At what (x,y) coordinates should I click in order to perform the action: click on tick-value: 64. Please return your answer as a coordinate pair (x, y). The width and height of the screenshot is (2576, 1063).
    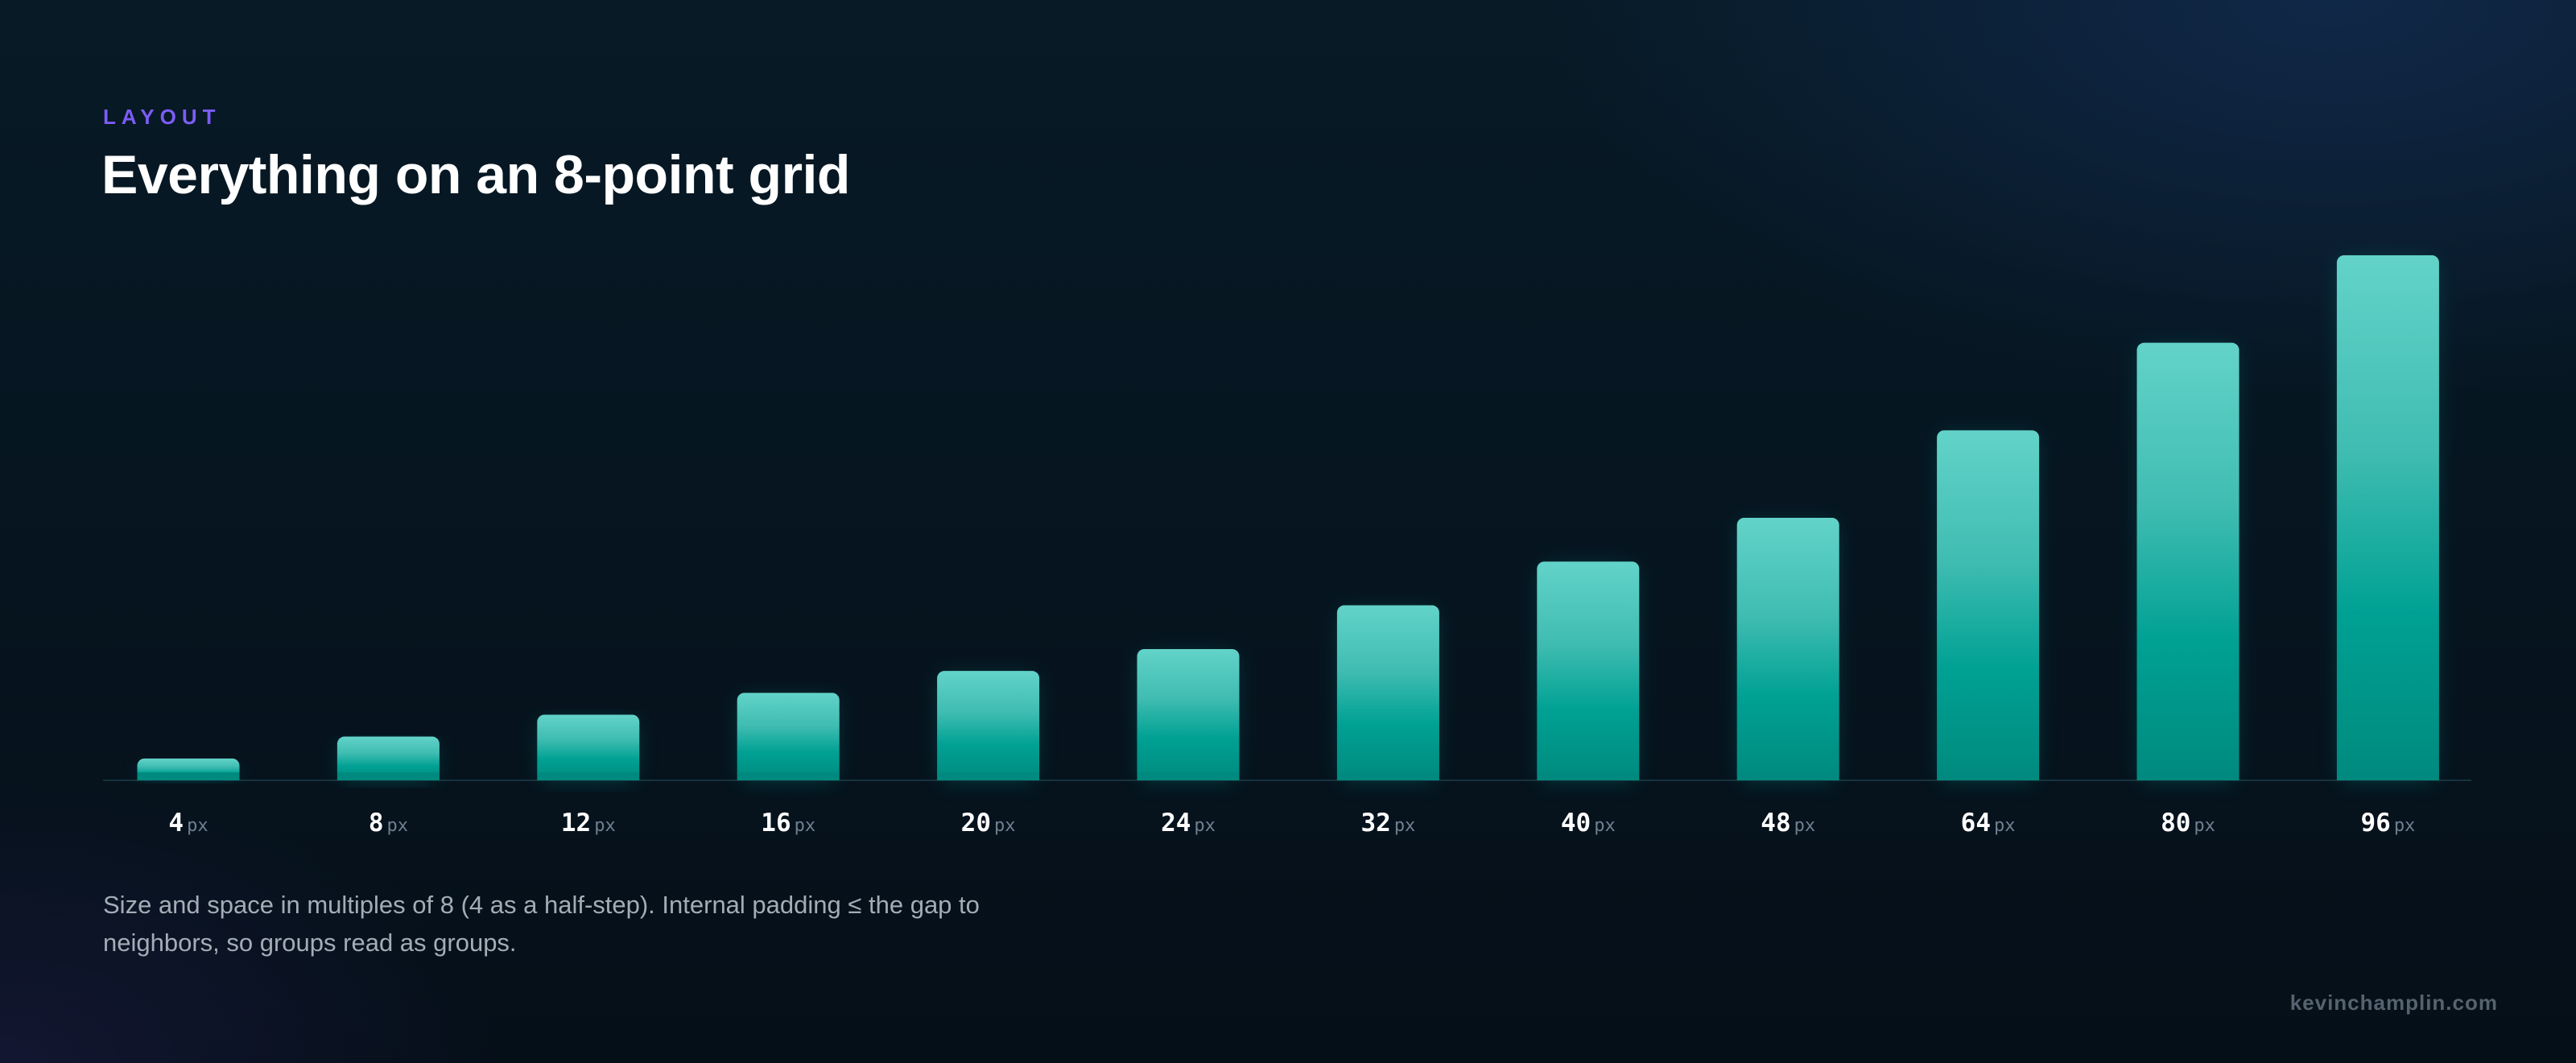
    Looking at the image, I should click on (1976, 823).